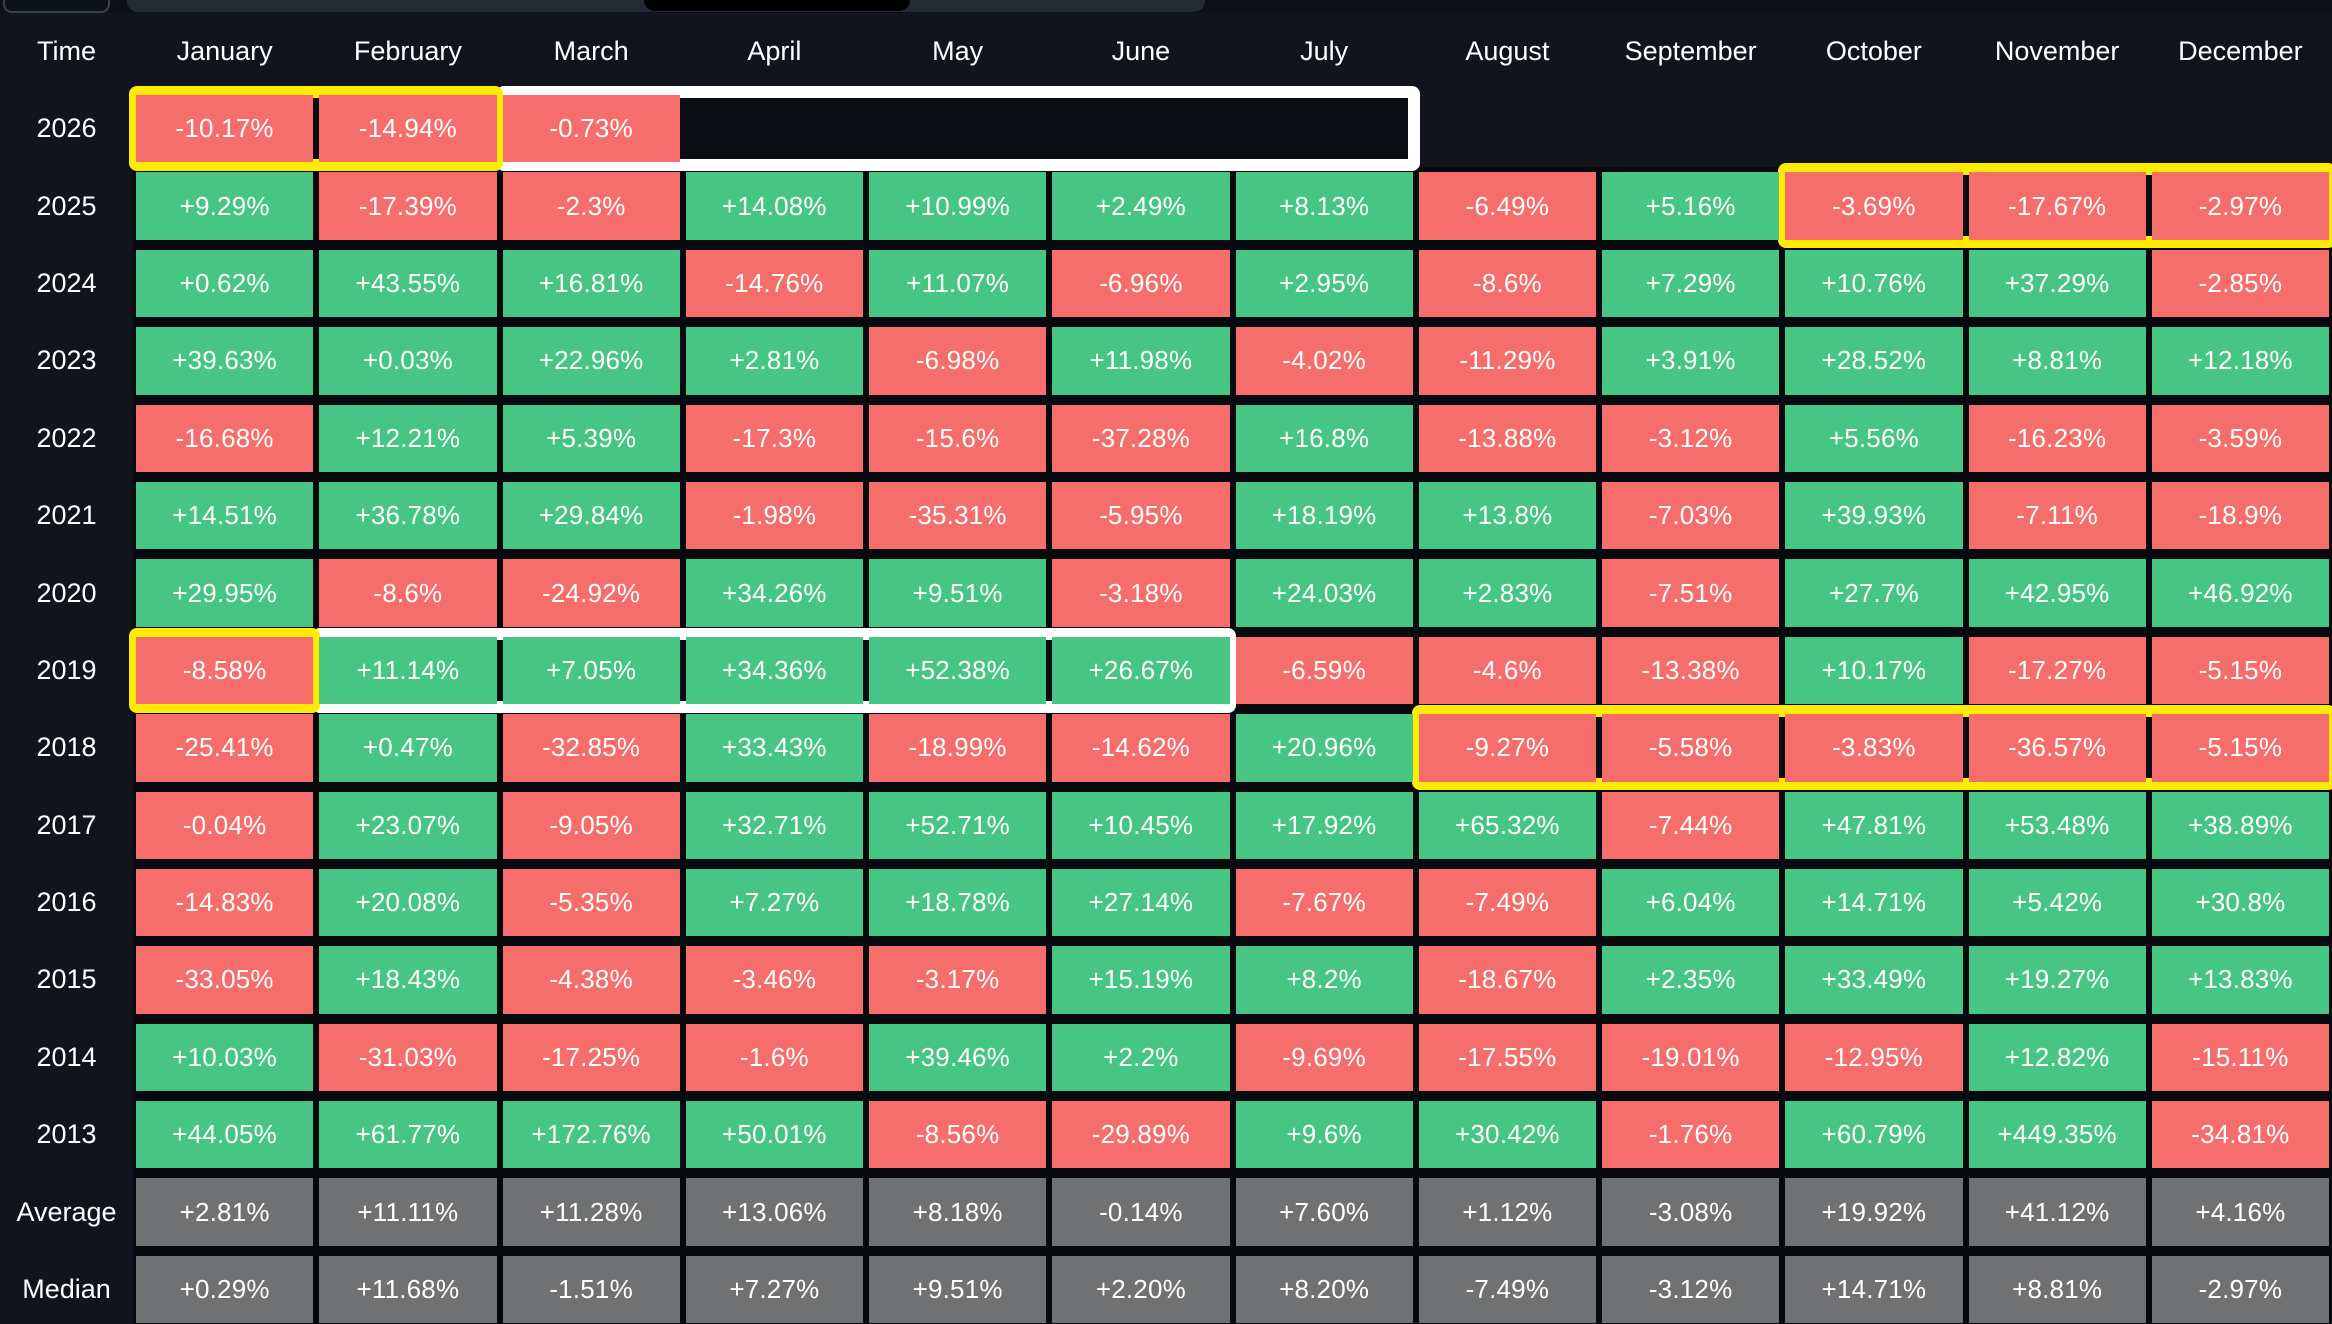 The width and height of the screenshot is (2332, 1324). Describe the element at coordinates (774, 670) in the screenshot. I see `cell-2019-april: +34.36%` at that location.